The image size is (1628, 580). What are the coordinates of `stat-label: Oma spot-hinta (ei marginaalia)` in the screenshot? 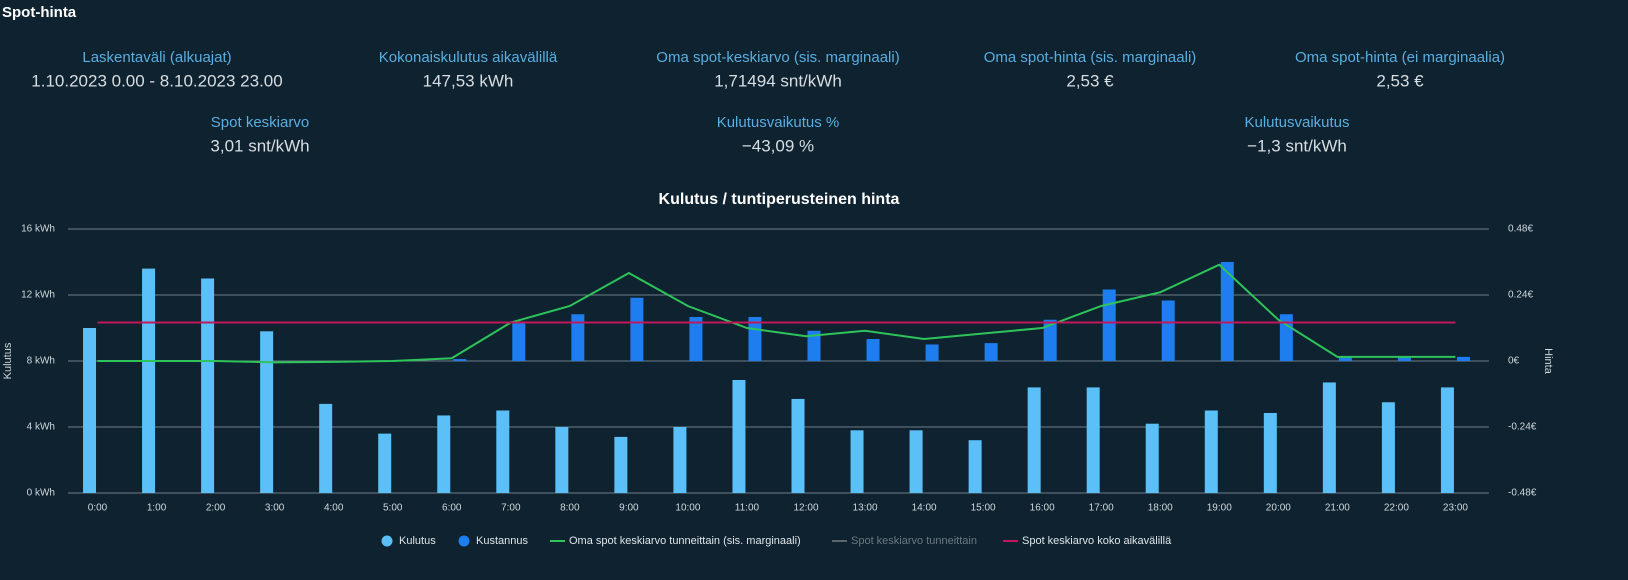 It's located at (1400, 57).